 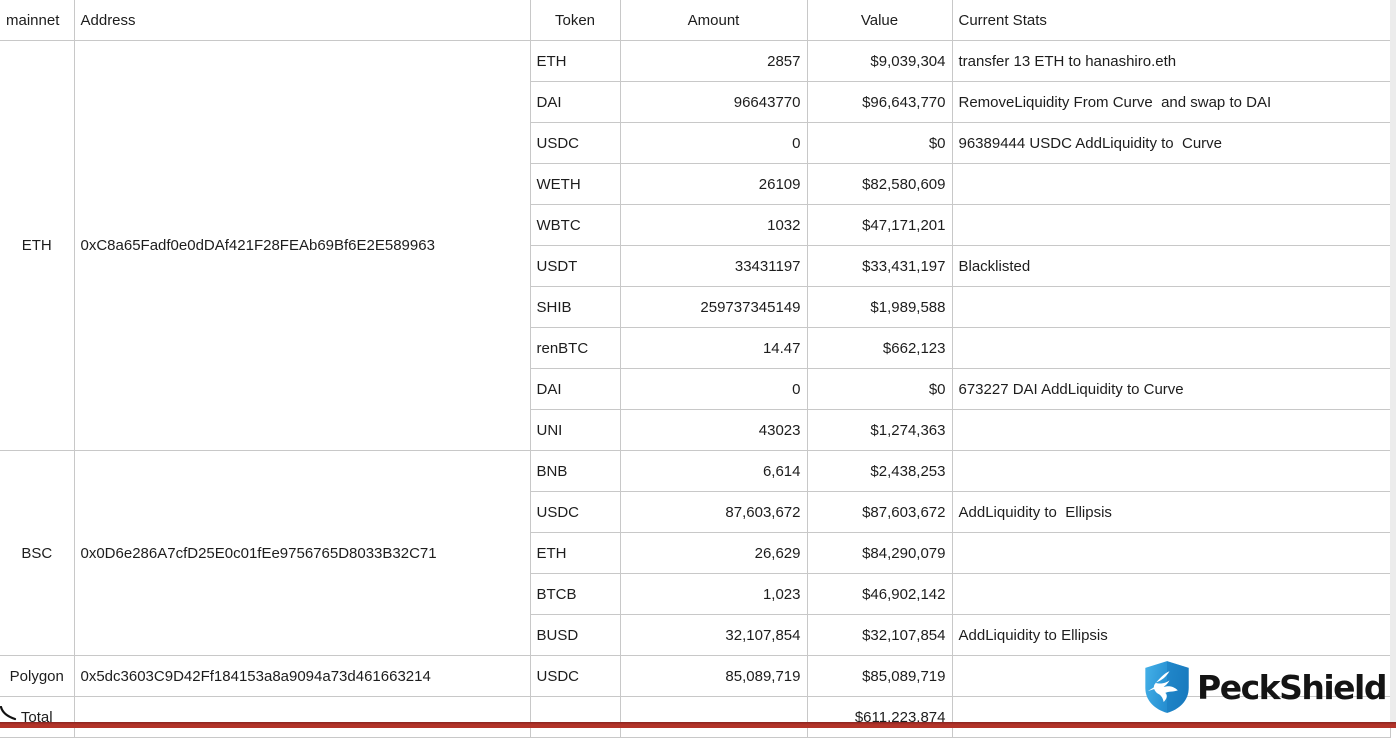 What do you see at coordinates (575, 430) in the screenshot?
I see `token-cell: UNI` at bounding box center [575, 430].